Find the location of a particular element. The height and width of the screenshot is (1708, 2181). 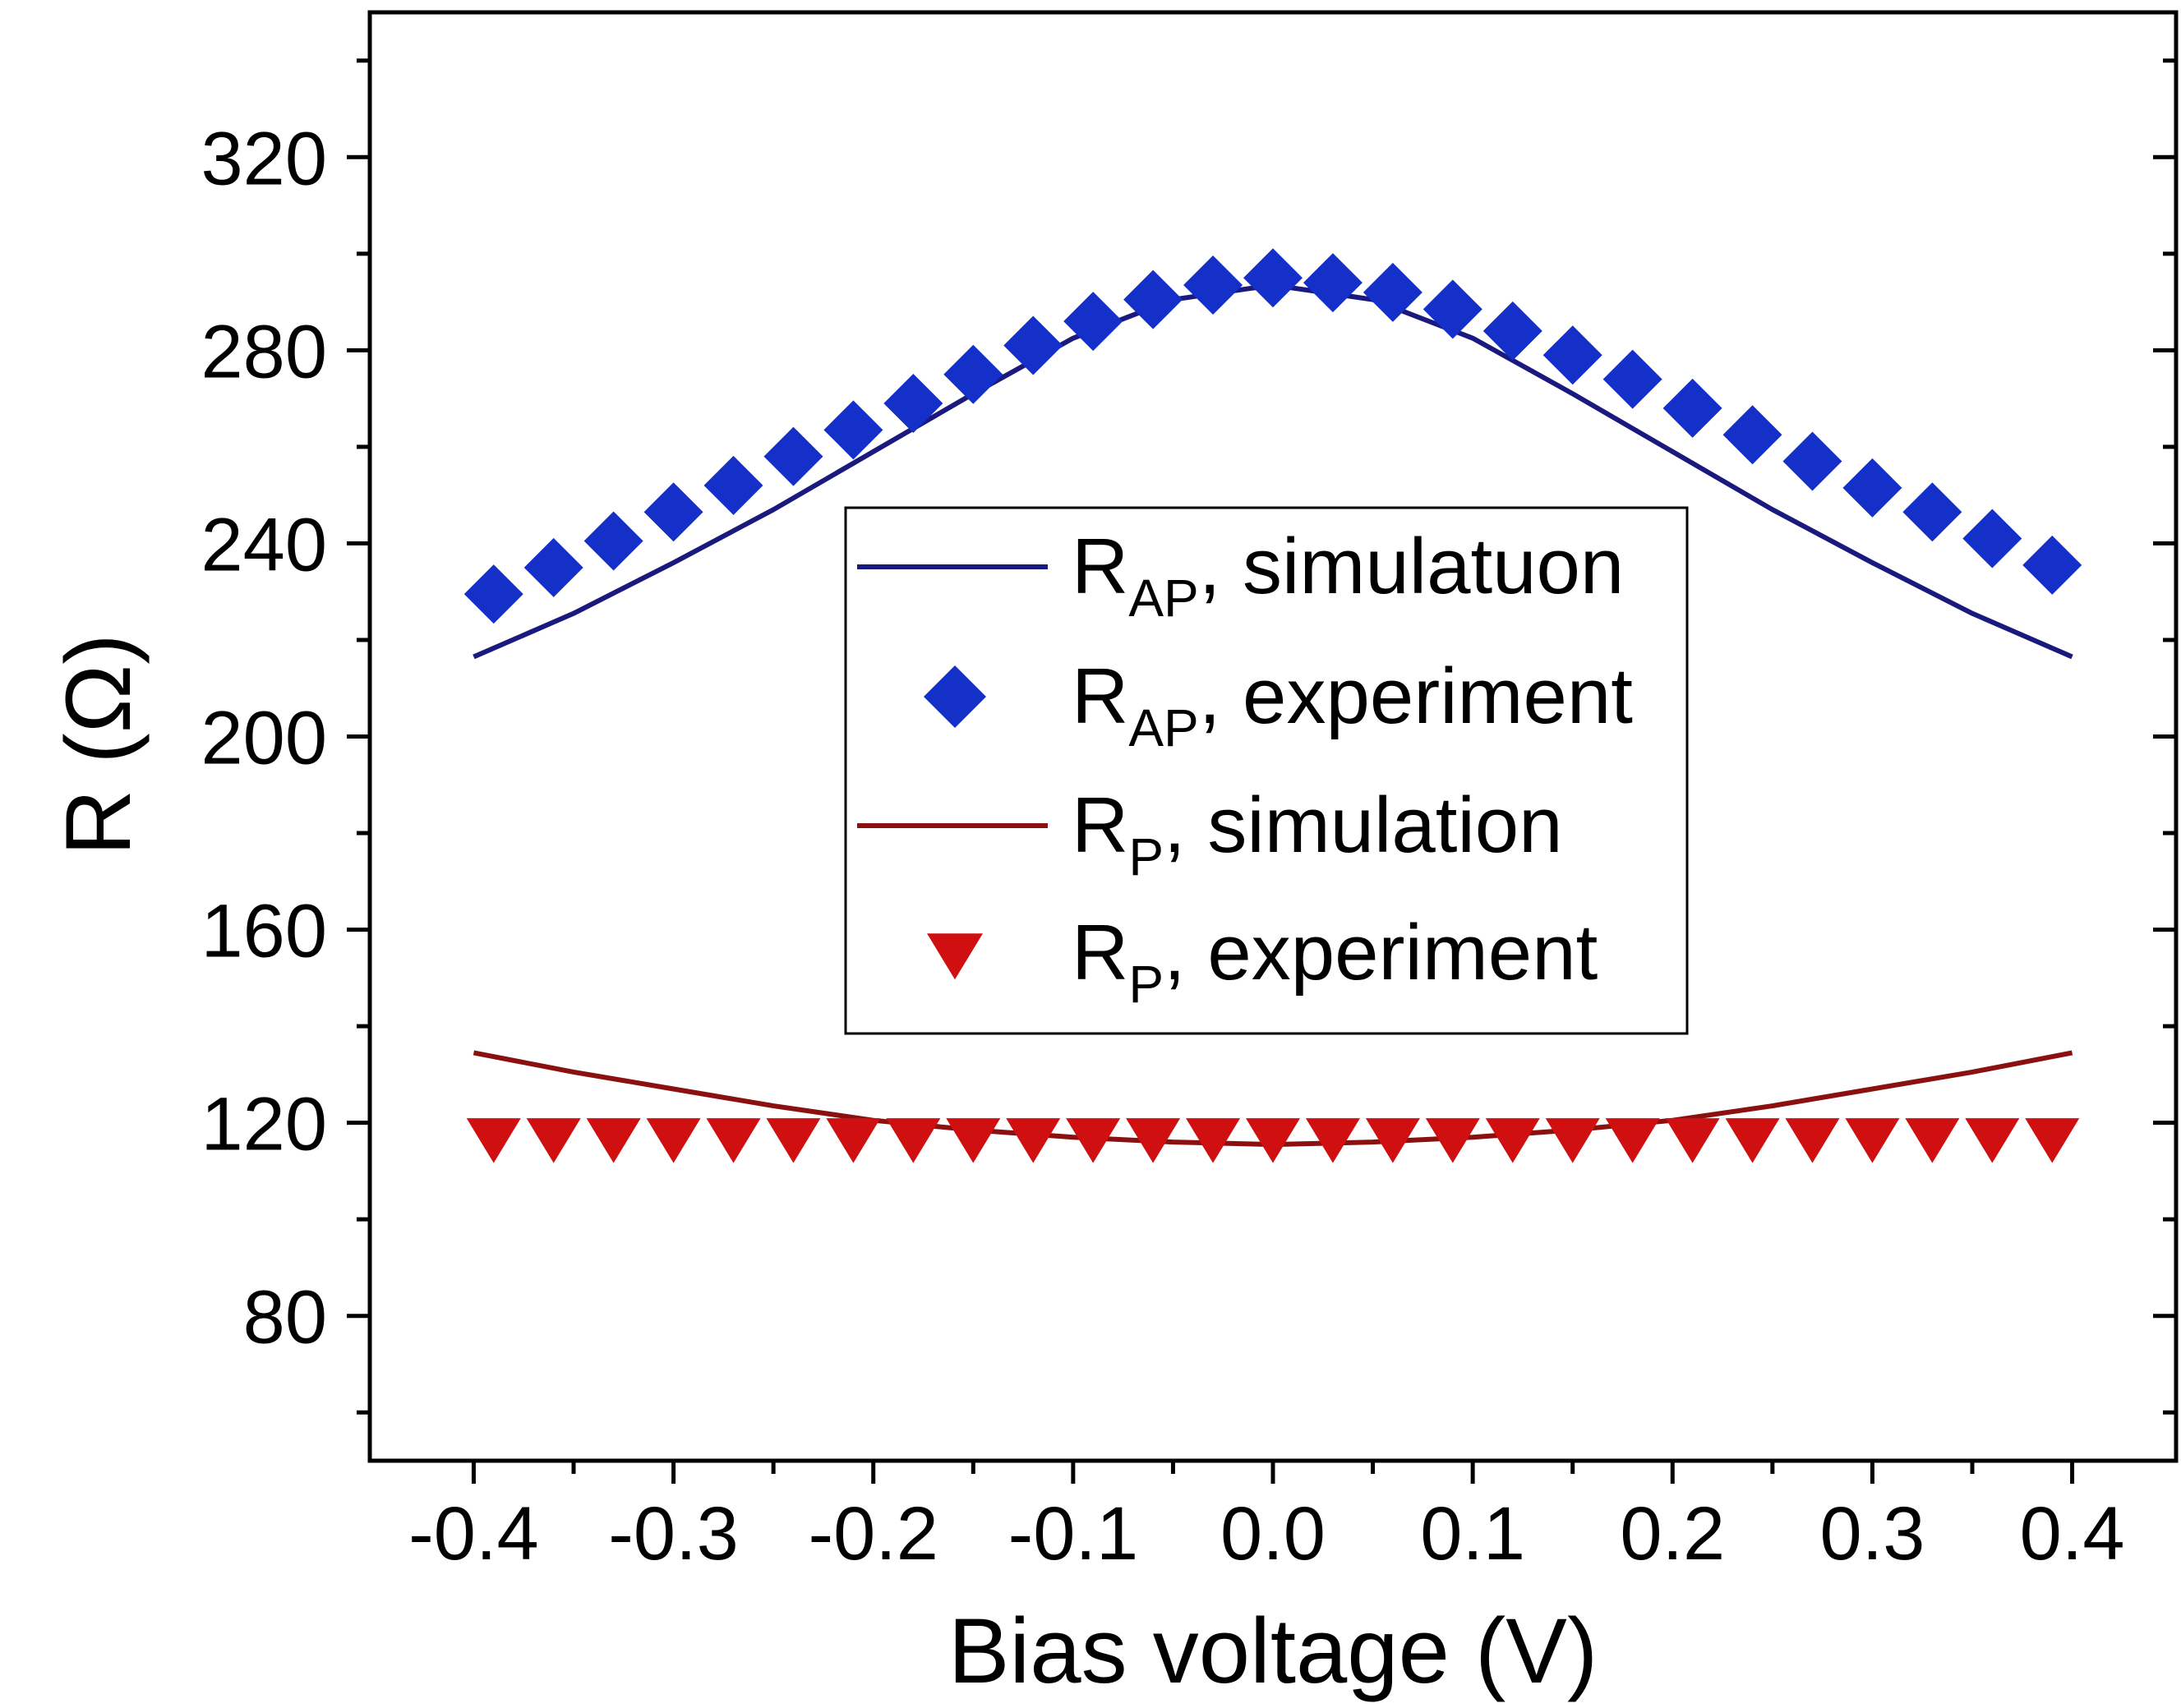

x-tick-label: -0.1 is located at coordinates (1073, 1534).